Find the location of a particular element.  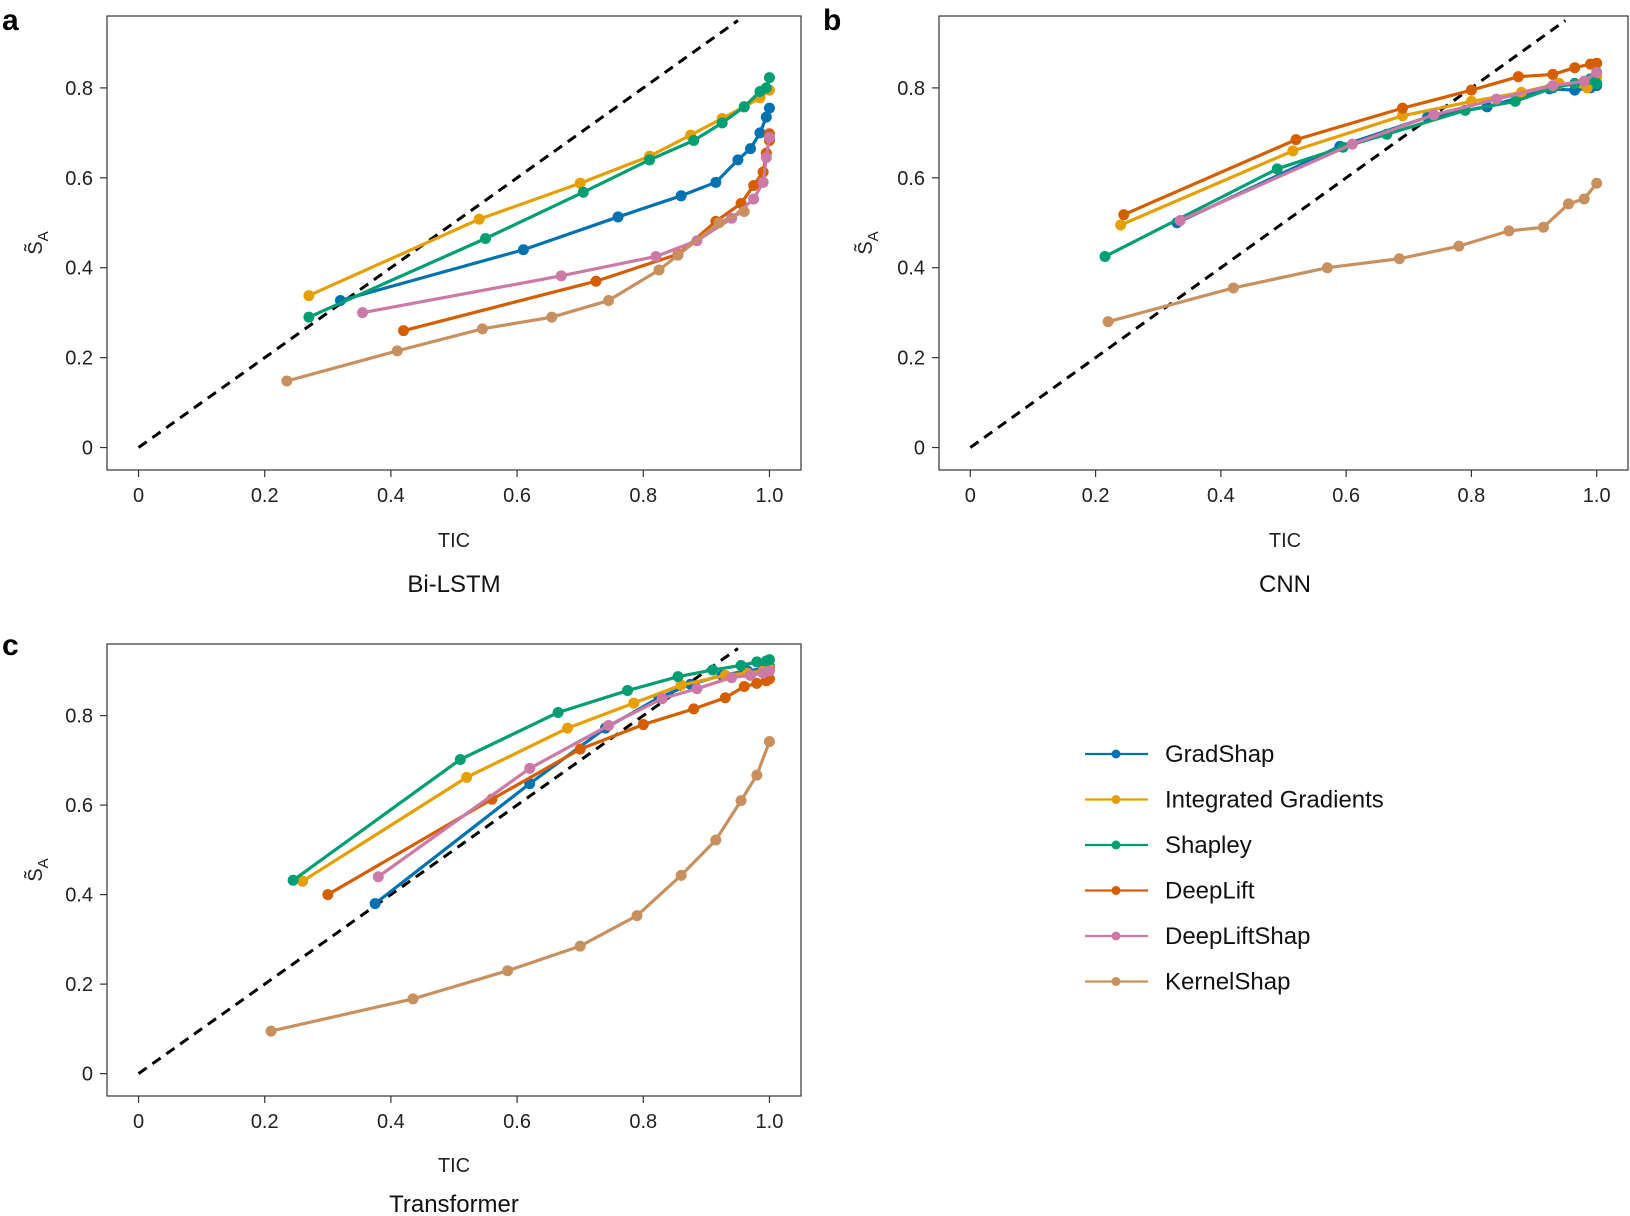

reference-line-a is located at coordinates (438, 234).